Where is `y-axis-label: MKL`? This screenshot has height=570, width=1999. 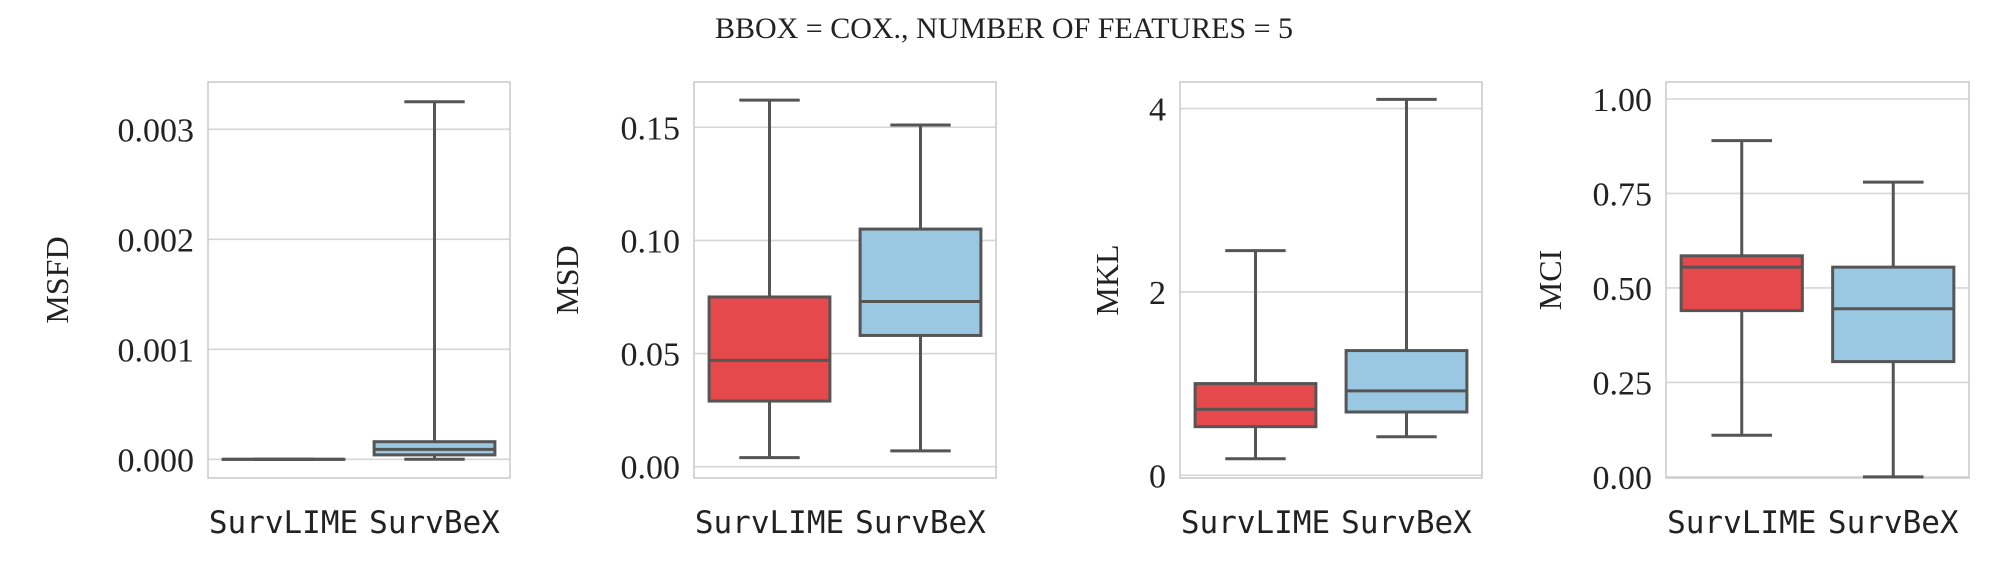 y-axis-label: MKL is located at coordinates (1107, 279).